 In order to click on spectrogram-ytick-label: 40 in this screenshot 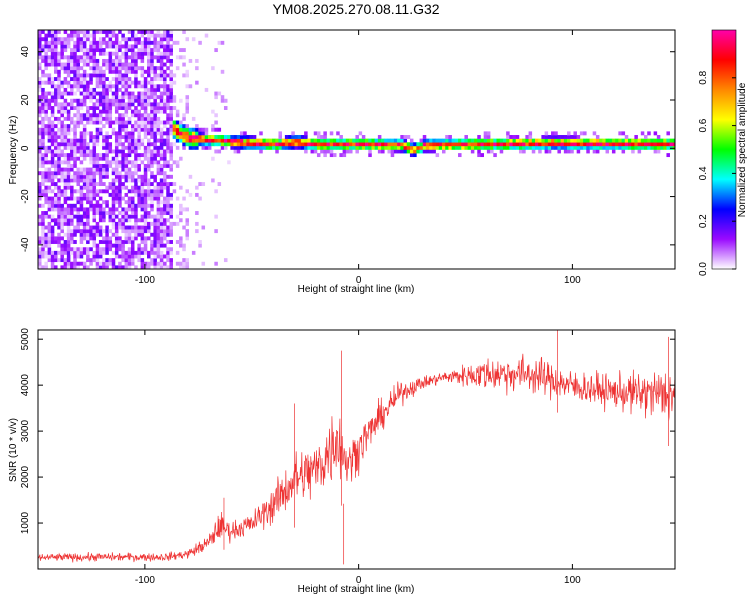, I will do `click(25, 52)`.